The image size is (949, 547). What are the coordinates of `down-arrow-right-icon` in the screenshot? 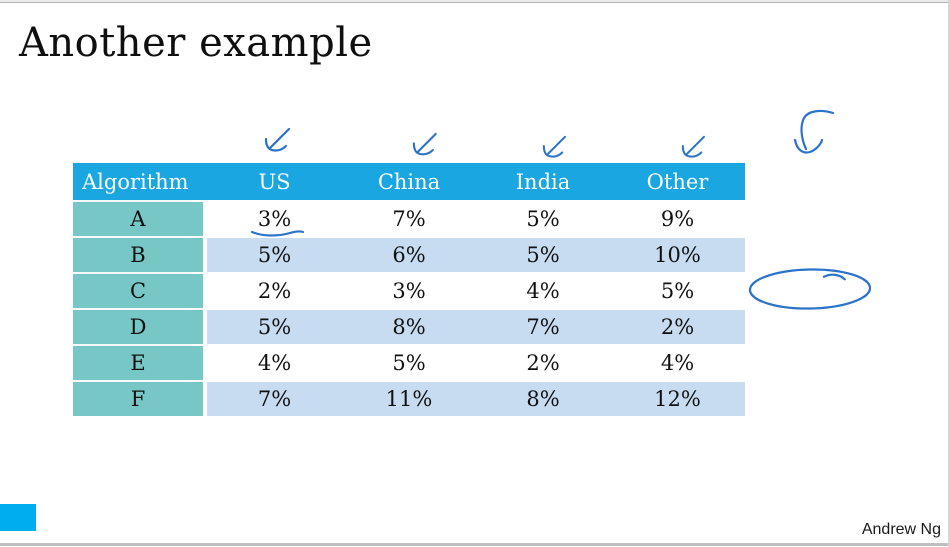 It's located at (814, 131).